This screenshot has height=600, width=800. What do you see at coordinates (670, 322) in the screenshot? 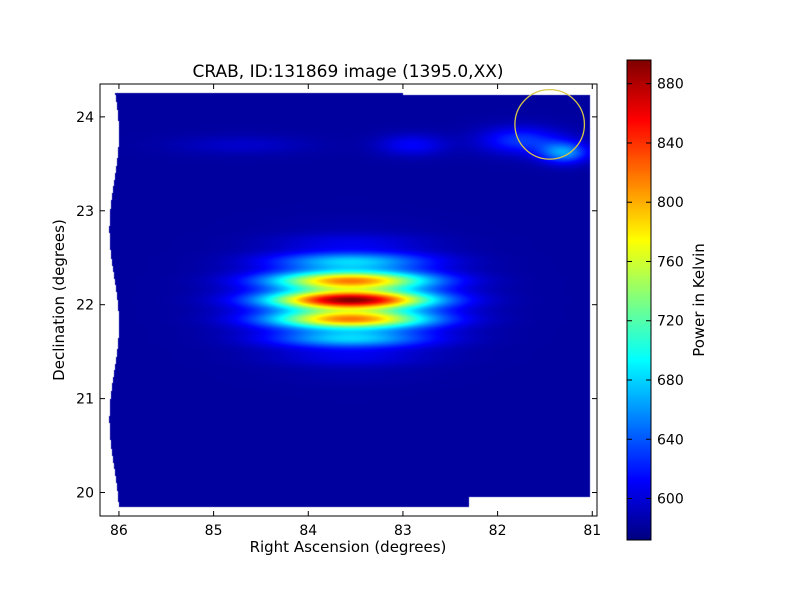
I see `colorbar-tick-label: 720` at bounding box center [670, 322].